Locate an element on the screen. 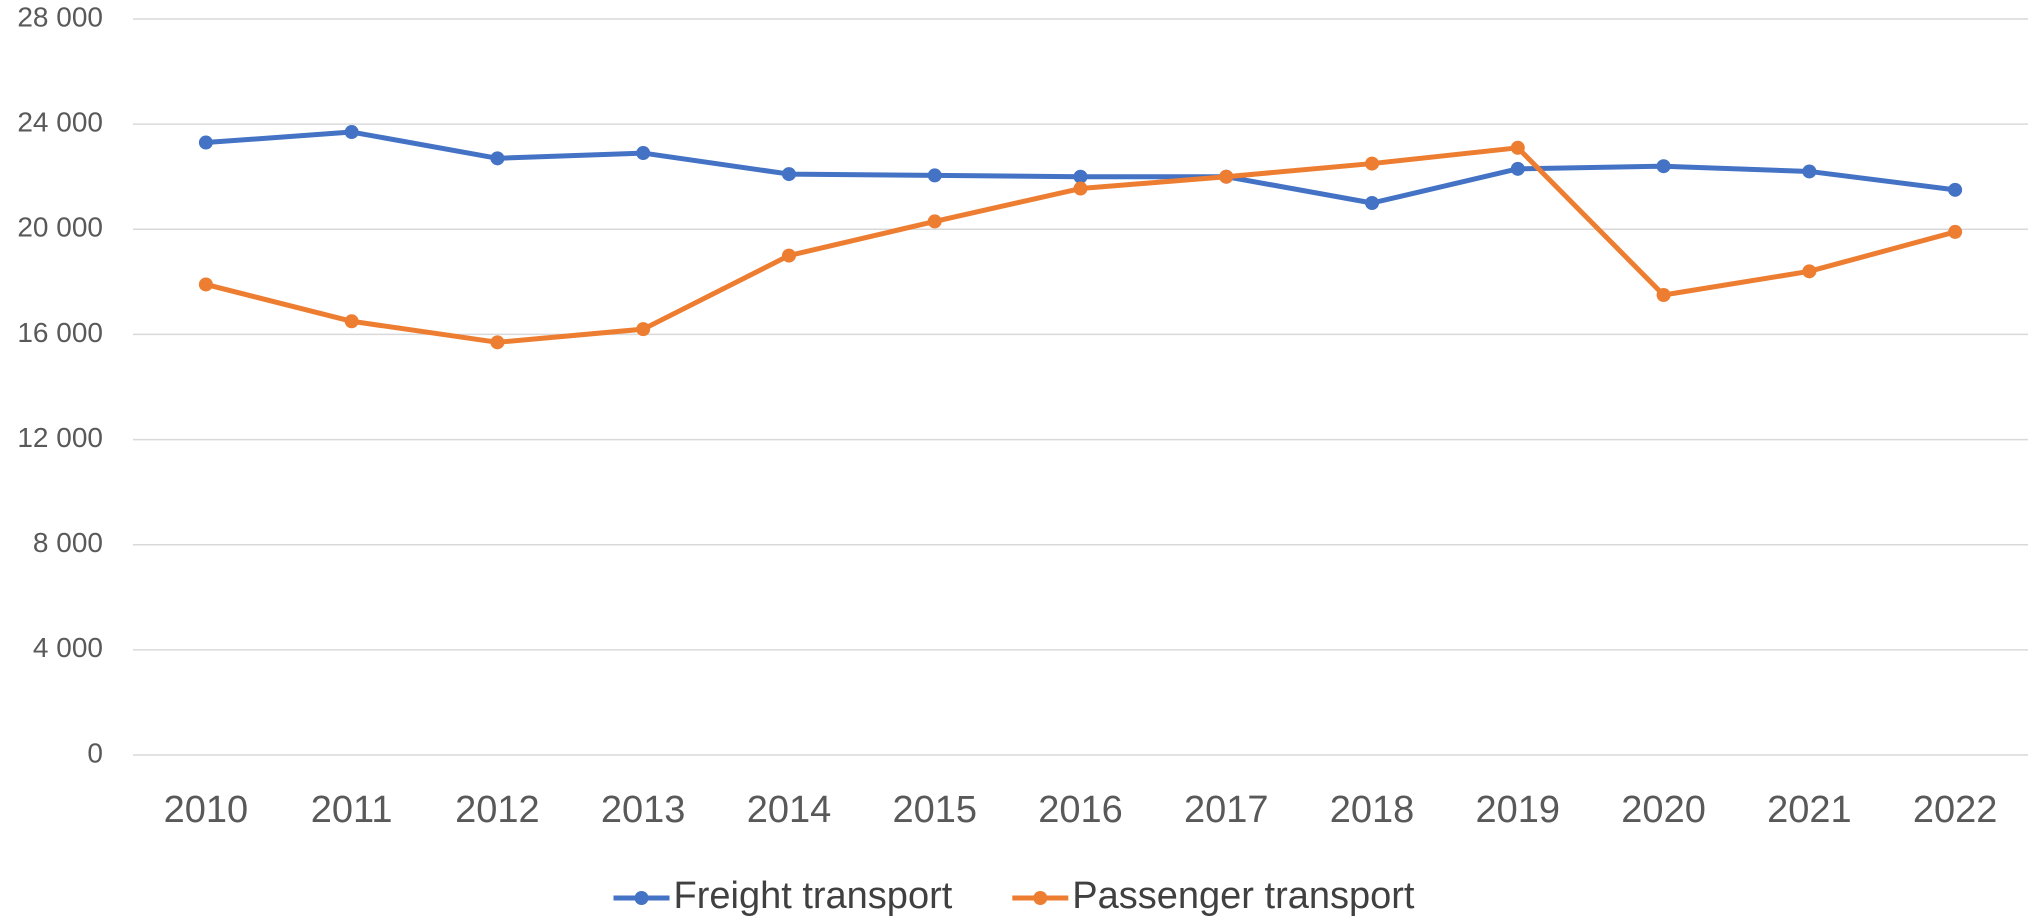  x-tick-label: 2022 is located at coordinates (1955, 810).